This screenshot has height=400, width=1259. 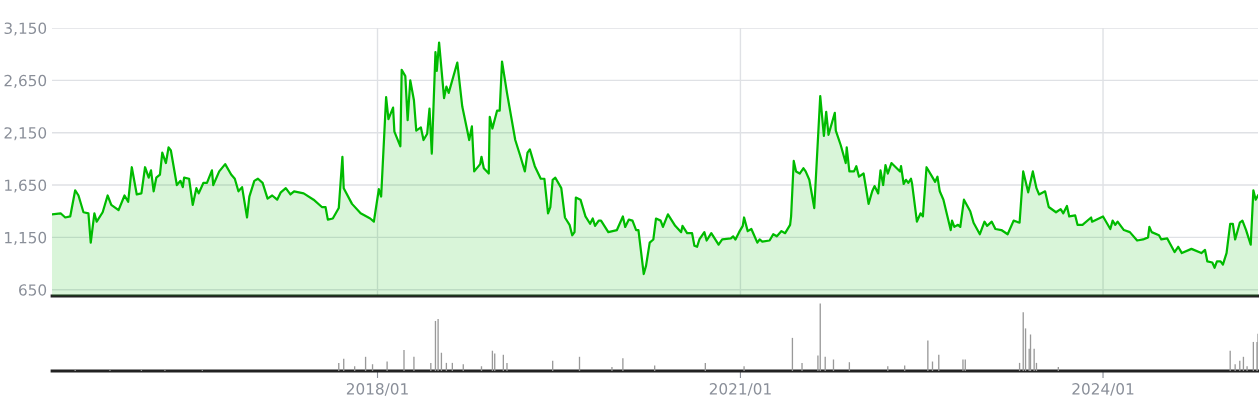 What do you see at coordinates (377, 389) in the screenshot?
I see `x-tick-label: 2018/01` at bounding box center [377, 389].